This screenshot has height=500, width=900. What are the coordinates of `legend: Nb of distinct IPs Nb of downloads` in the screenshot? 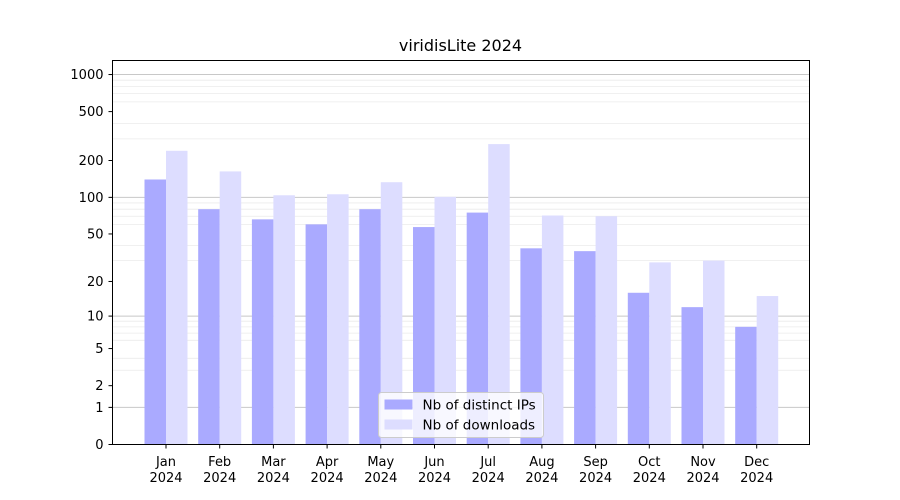 It's located at (461, 415).